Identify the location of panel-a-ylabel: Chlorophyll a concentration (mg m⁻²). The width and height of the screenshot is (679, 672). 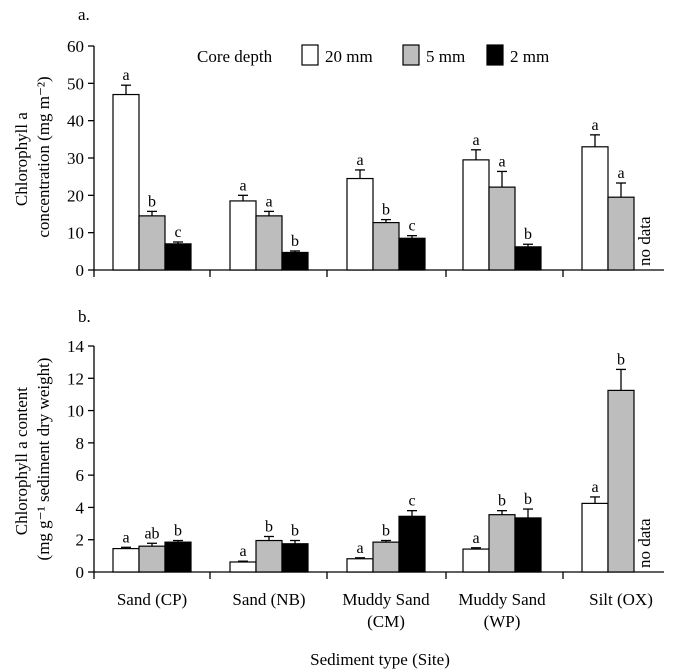
(32, 156).